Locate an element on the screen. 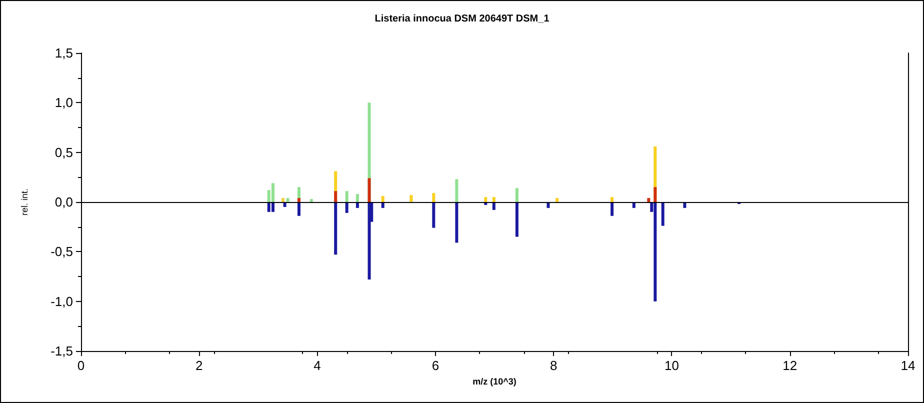 The image size is (924, 403). x-tick-label: 4 is located at coordinates (317, 365).